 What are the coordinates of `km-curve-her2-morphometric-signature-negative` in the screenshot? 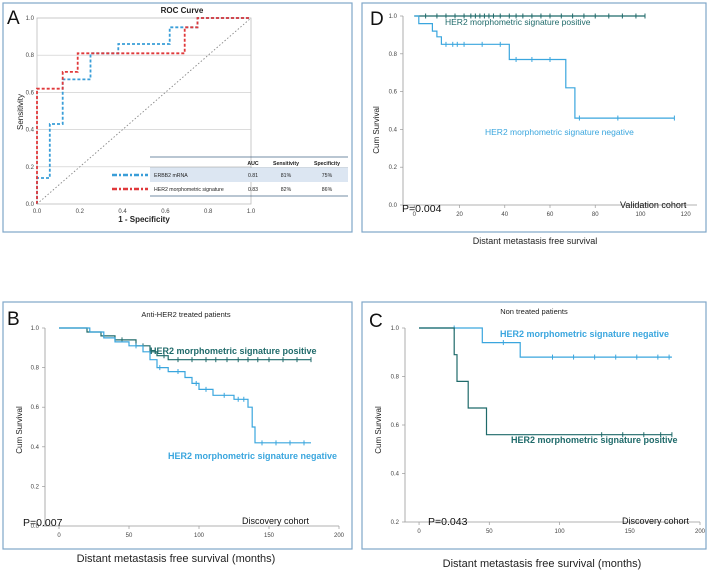 It's located at (544, 67).